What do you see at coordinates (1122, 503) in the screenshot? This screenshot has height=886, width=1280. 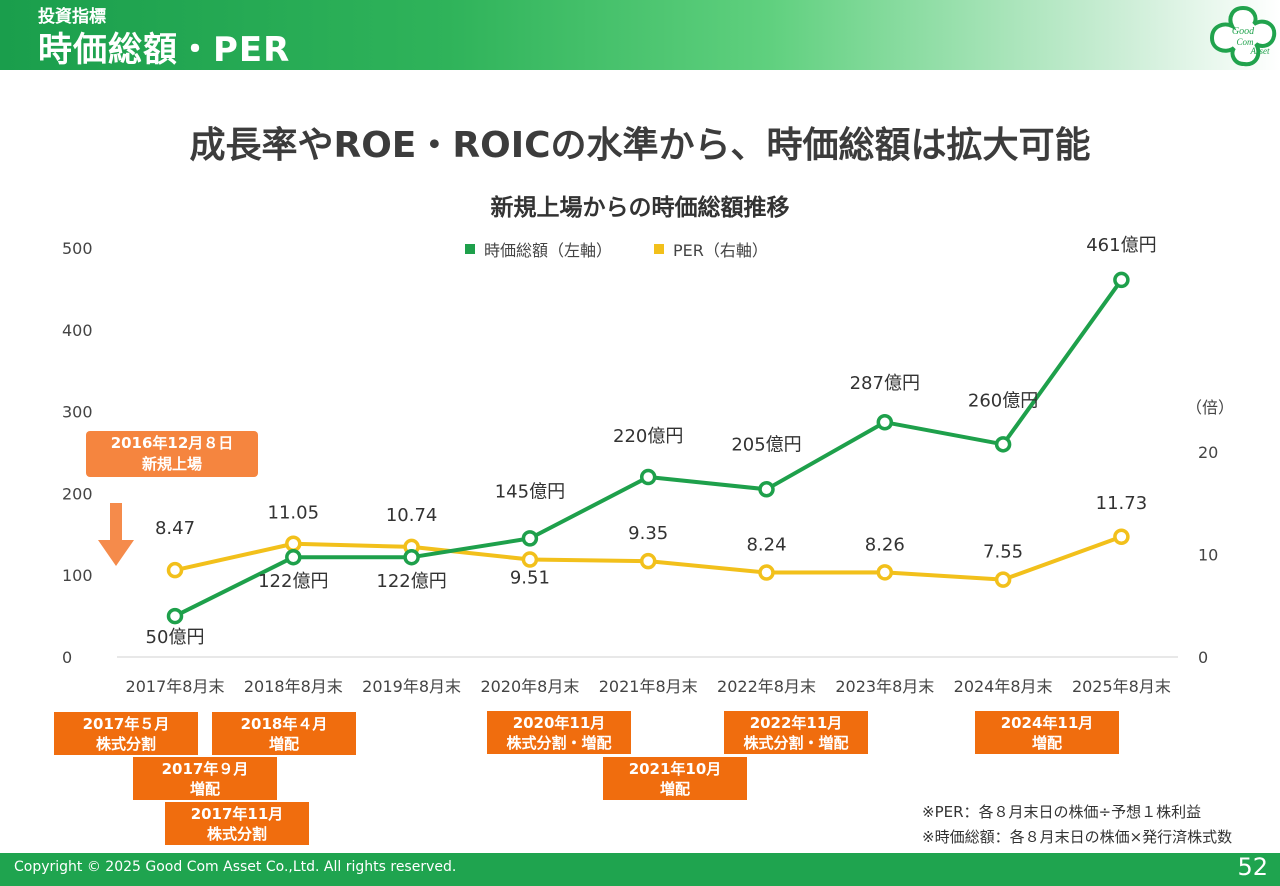 I see `per-data-label: 11.73` at bounding box center [1122, 503].